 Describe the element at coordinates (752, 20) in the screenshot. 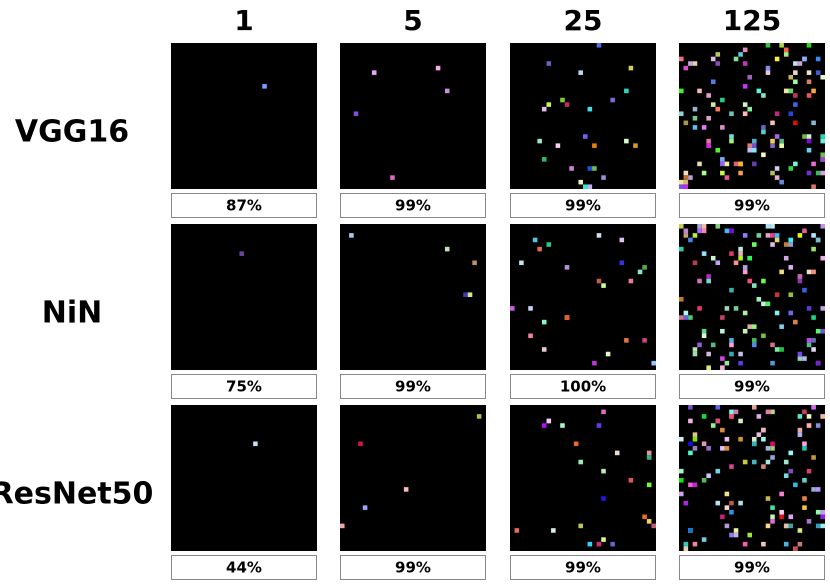

I see `column-header: 125` at that location.